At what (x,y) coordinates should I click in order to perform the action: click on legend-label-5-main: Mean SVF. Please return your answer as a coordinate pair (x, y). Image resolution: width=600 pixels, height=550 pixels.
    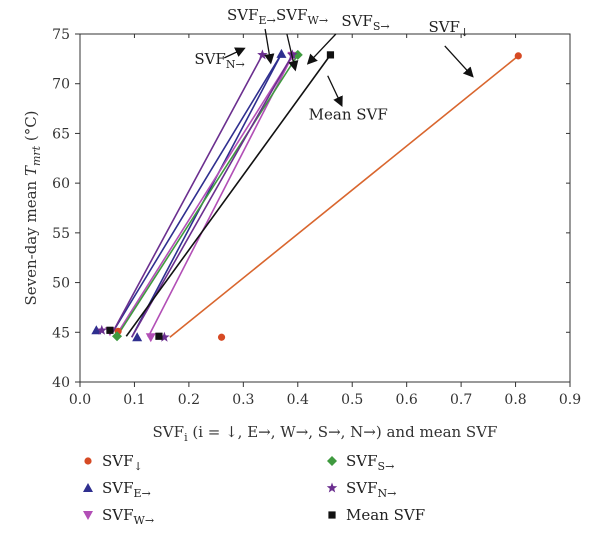
    Looking at the image, I should click on (385, 515).